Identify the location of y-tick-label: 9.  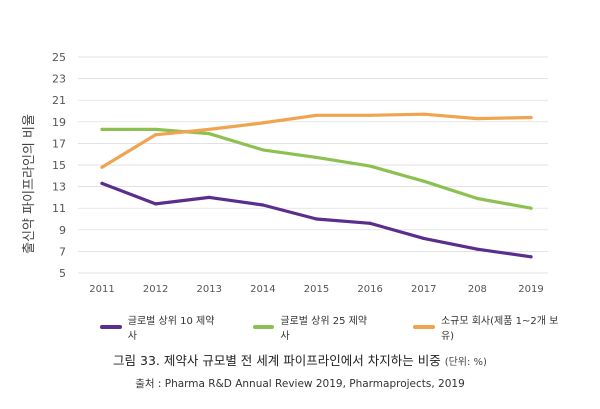
(62, 230).